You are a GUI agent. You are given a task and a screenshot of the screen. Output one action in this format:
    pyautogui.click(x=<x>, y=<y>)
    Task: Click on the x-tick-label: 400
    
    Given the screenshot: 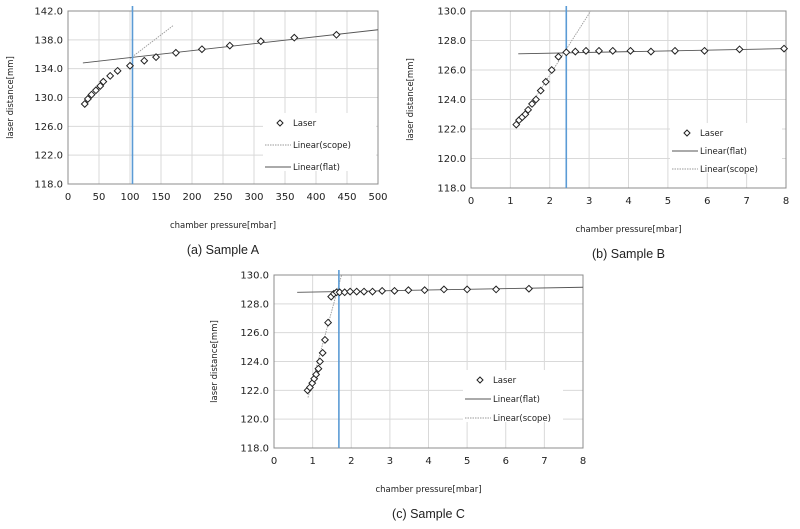 What is the action you would take?
    pyautogui.click(x=315, y=197)
    